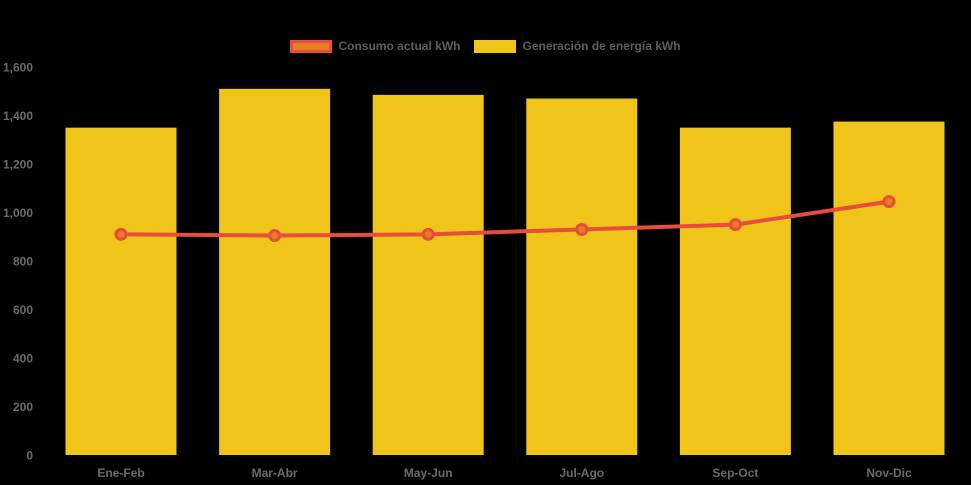 Image resolution: width=971 pixels, height=485 pixels. Describe the element at coordinates (428, 473) in the screenshot. I see `x-axis-category-label: May-Jun` at that location.